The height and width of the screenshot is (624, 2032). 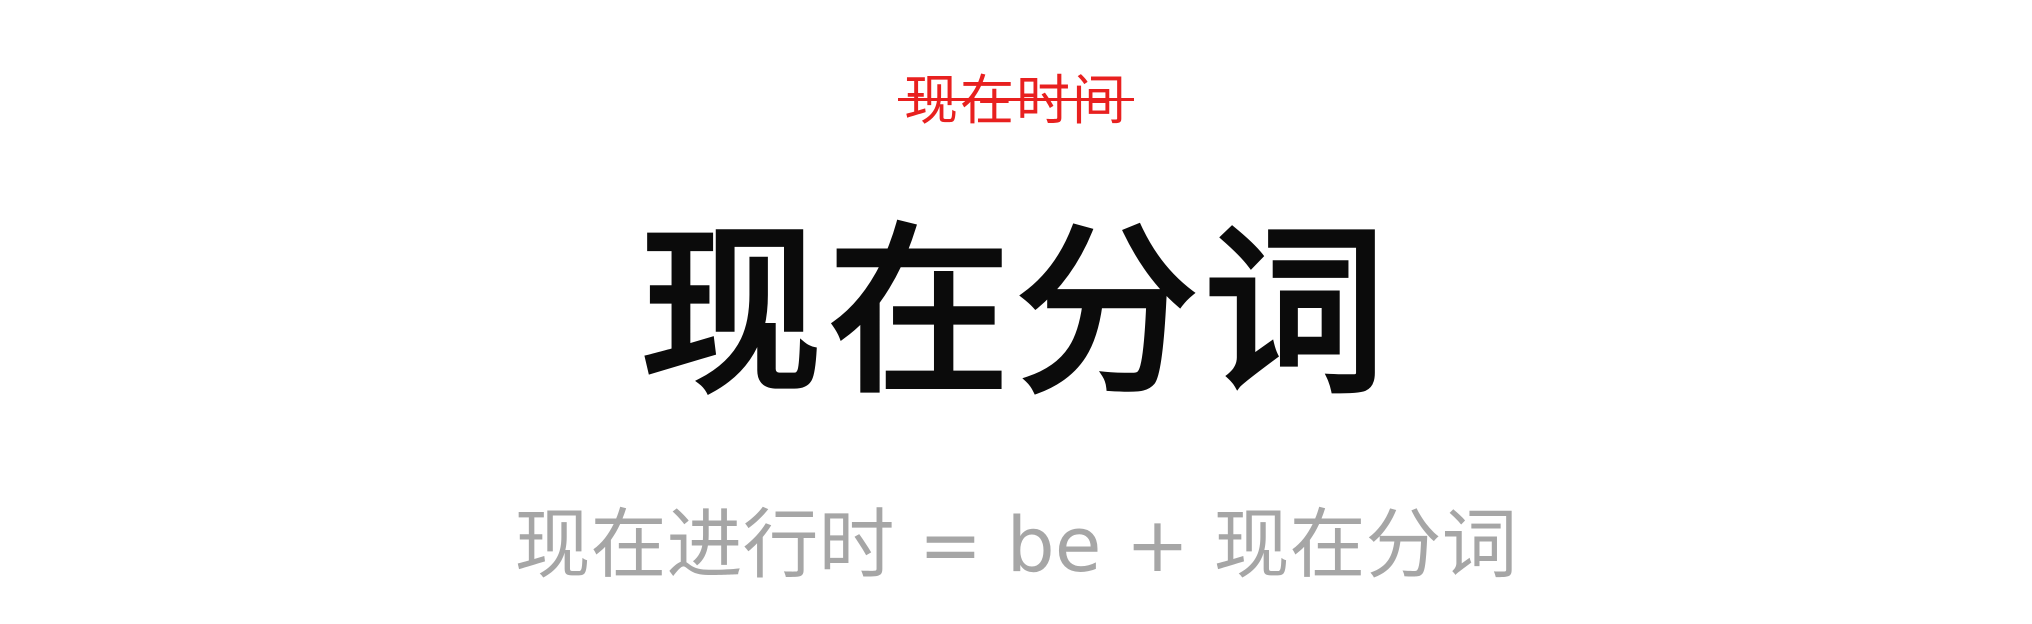 What do you see at coordinates (1016, 312) in the screenshot?
I see `main-term: 现在分词` at bounding box center [1016, 312].